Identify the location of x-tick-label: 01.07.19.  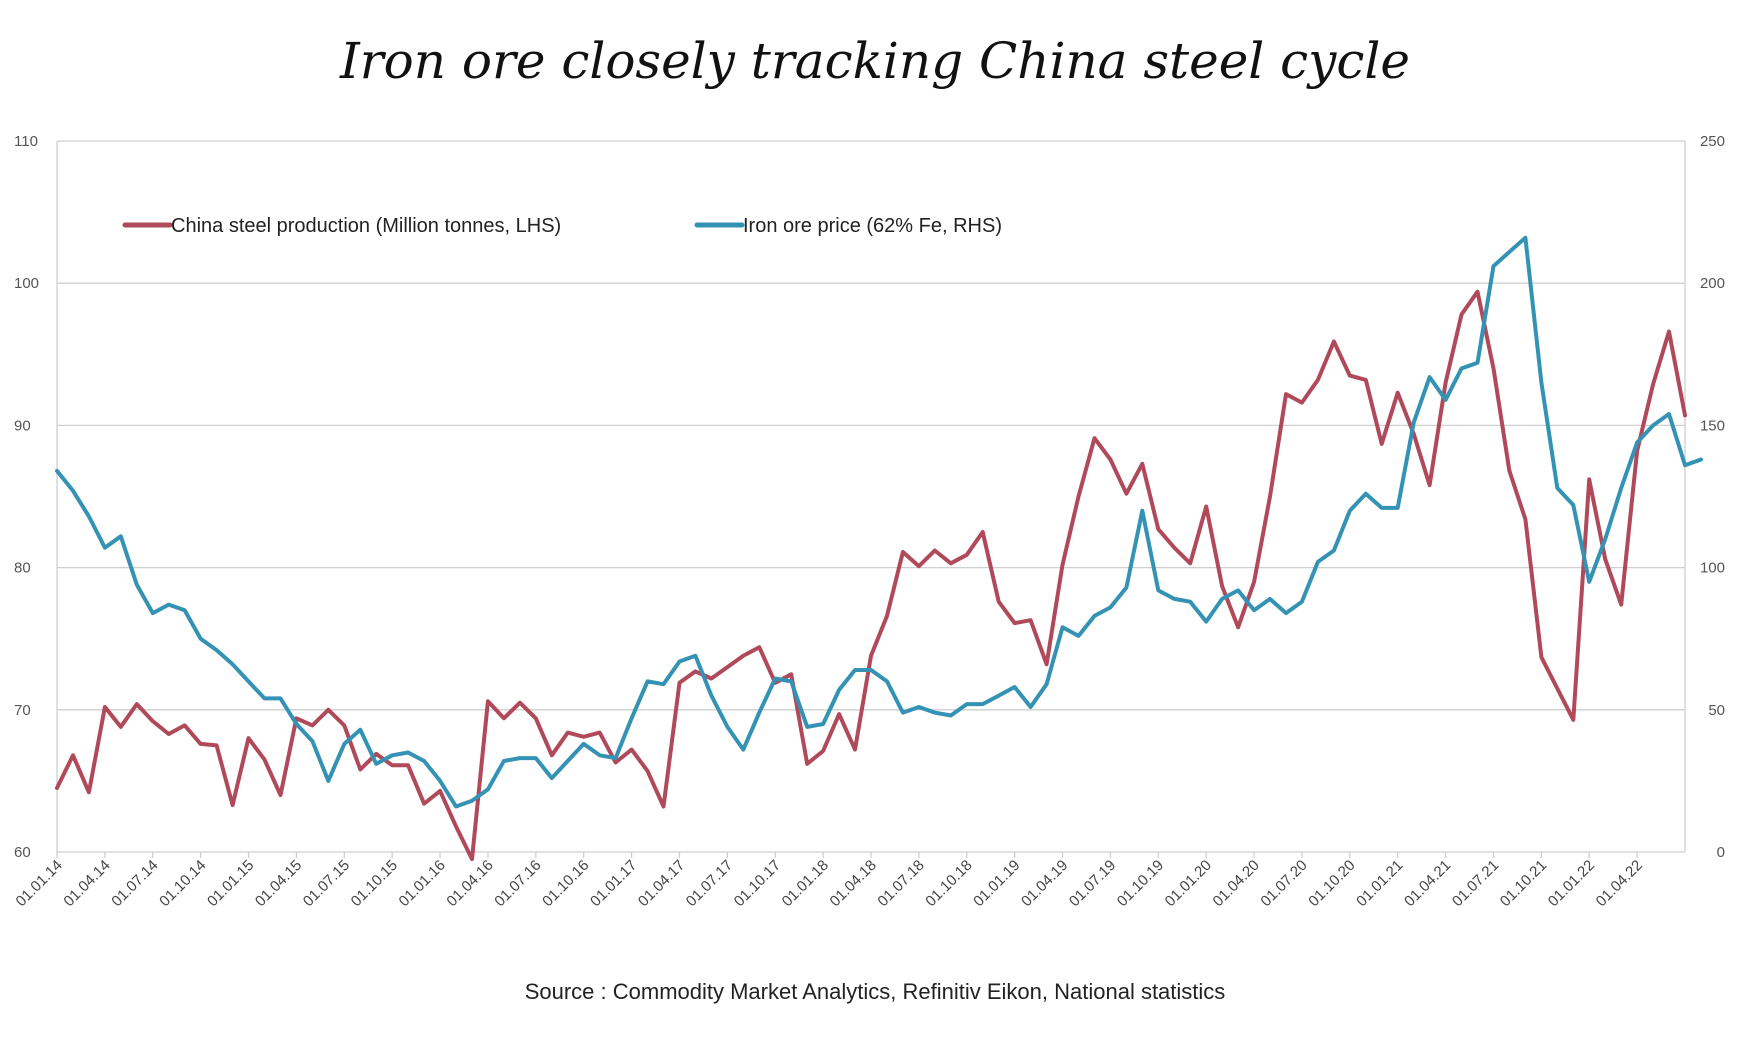
(1092, 883).